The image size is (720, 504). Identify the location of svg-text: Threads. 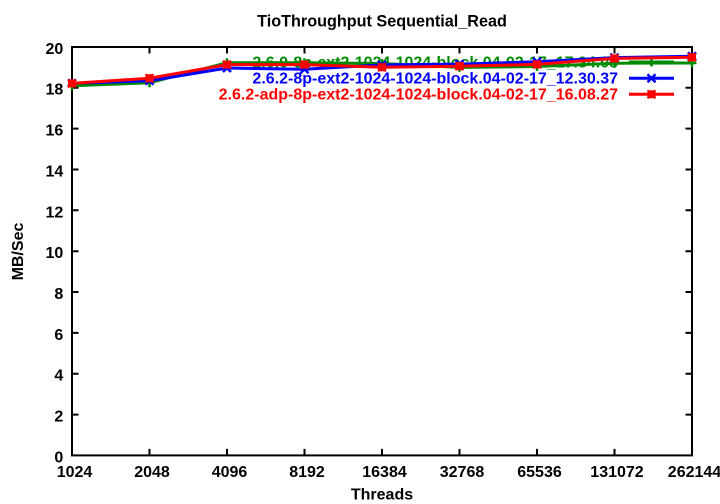
(382, 495).